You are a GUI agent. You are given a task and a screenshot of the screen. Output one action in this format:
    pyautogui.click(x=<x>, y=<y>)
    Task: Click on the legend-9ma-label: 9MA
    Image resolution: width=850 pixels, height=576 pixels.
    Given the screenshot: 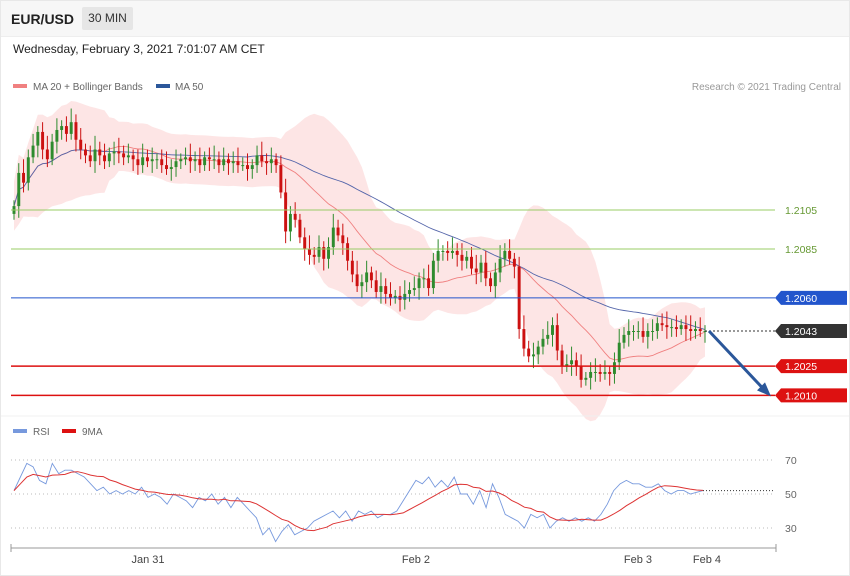 What is the action you would take?
    pyautogui.click(x=92, y=432)
    